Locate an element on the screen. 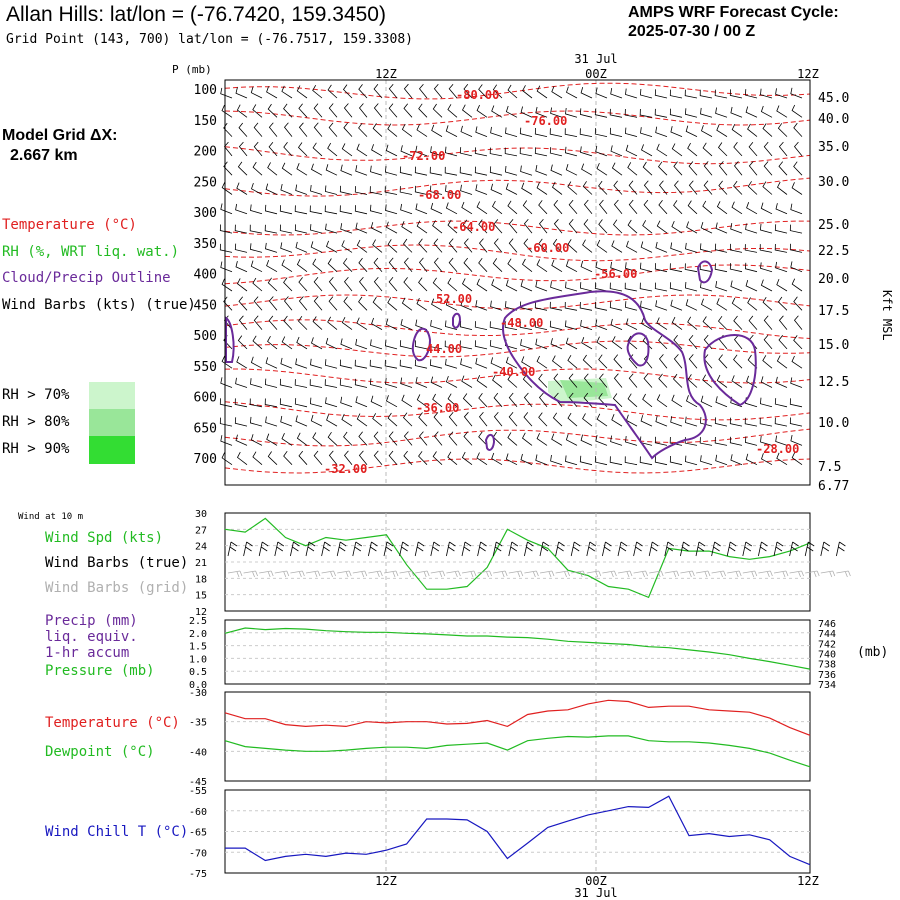 The image size is (900, 900). wind-panel-ytick-1: 27 is located at coordinates (201, 530).